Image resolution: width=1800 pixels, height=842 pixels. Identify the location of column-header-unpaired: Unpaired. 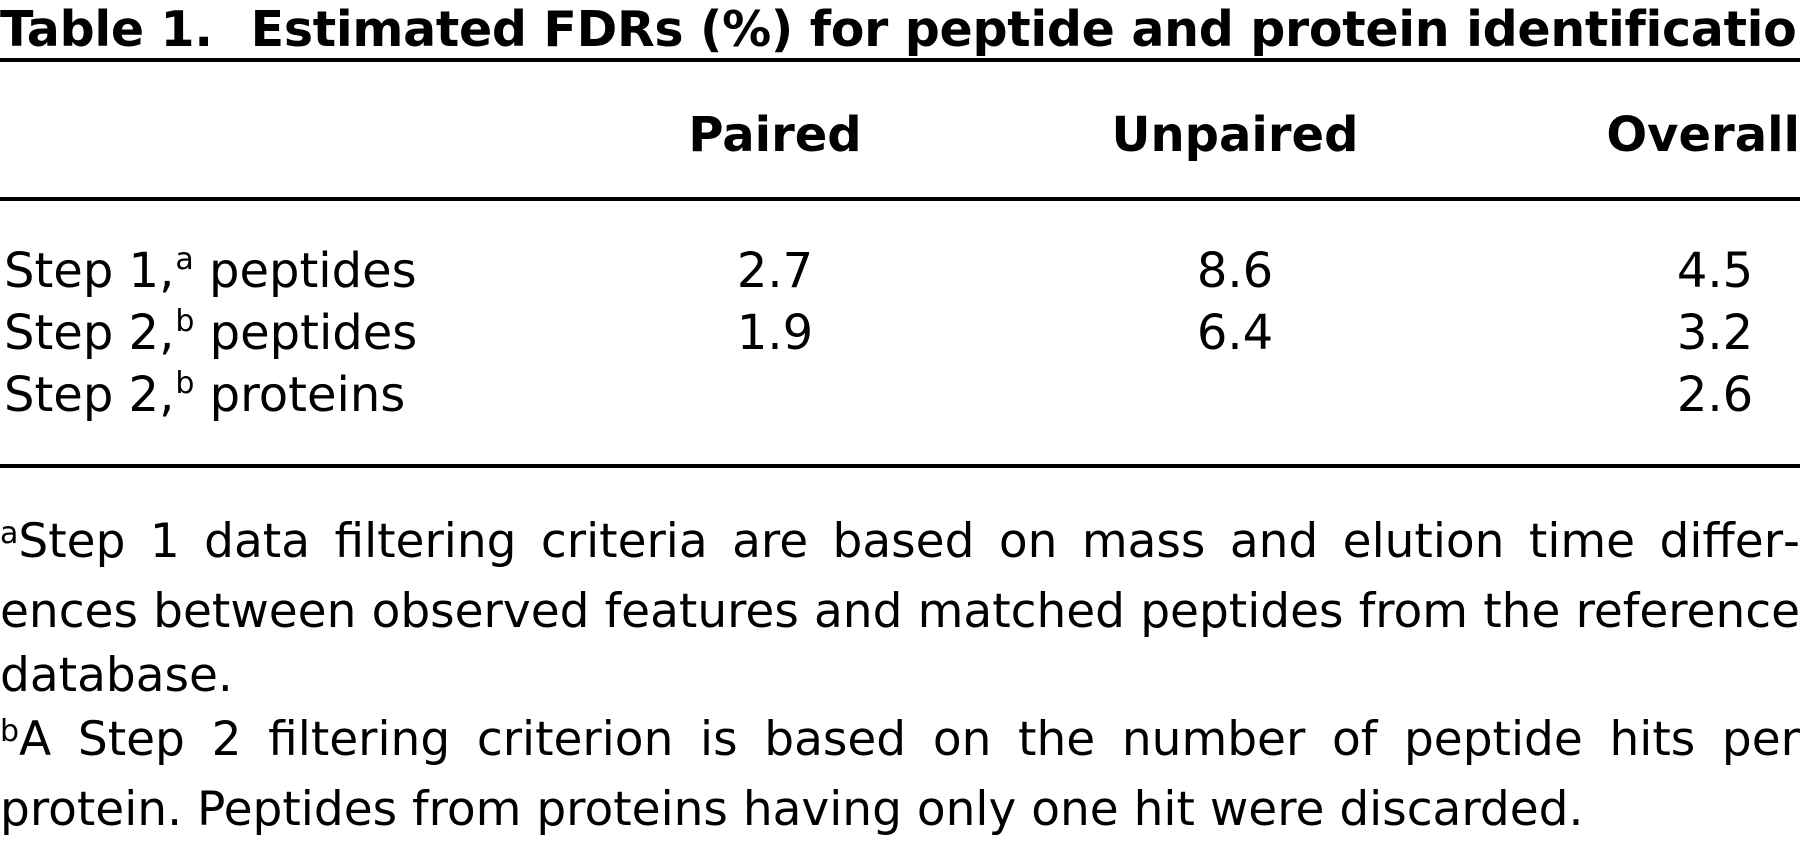
(1235, 135).